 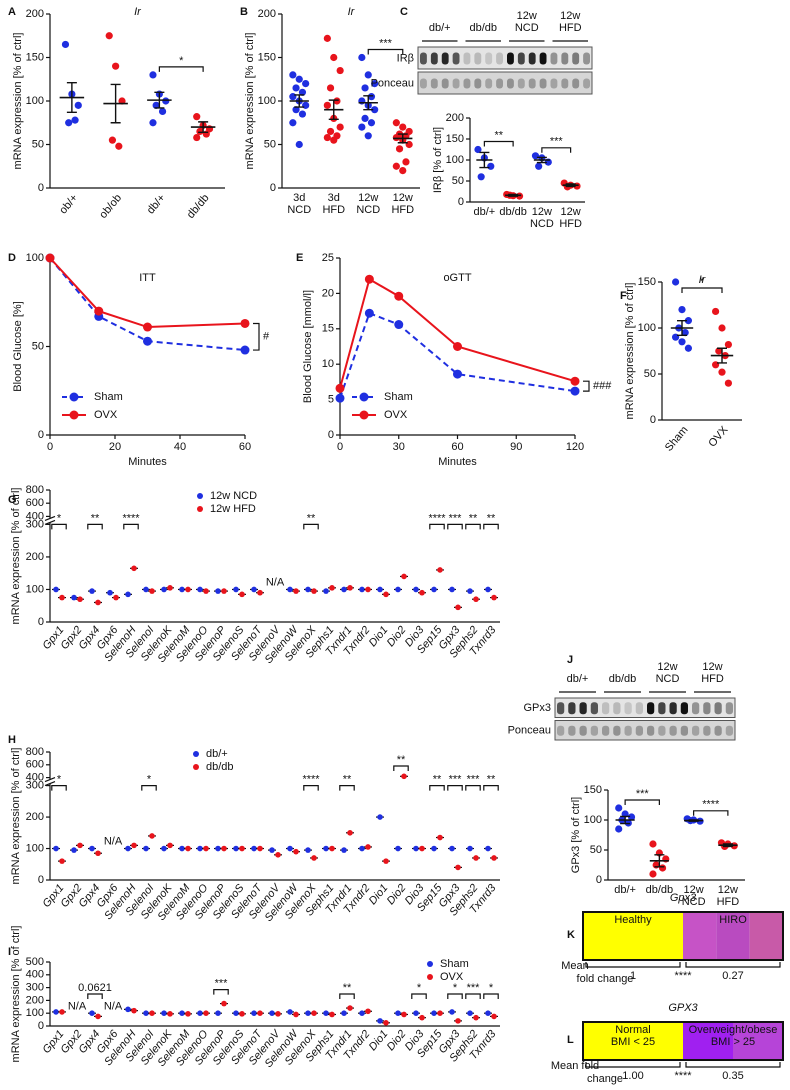 I want to click on y-tick-label: 50, so click(x=650, y=374).